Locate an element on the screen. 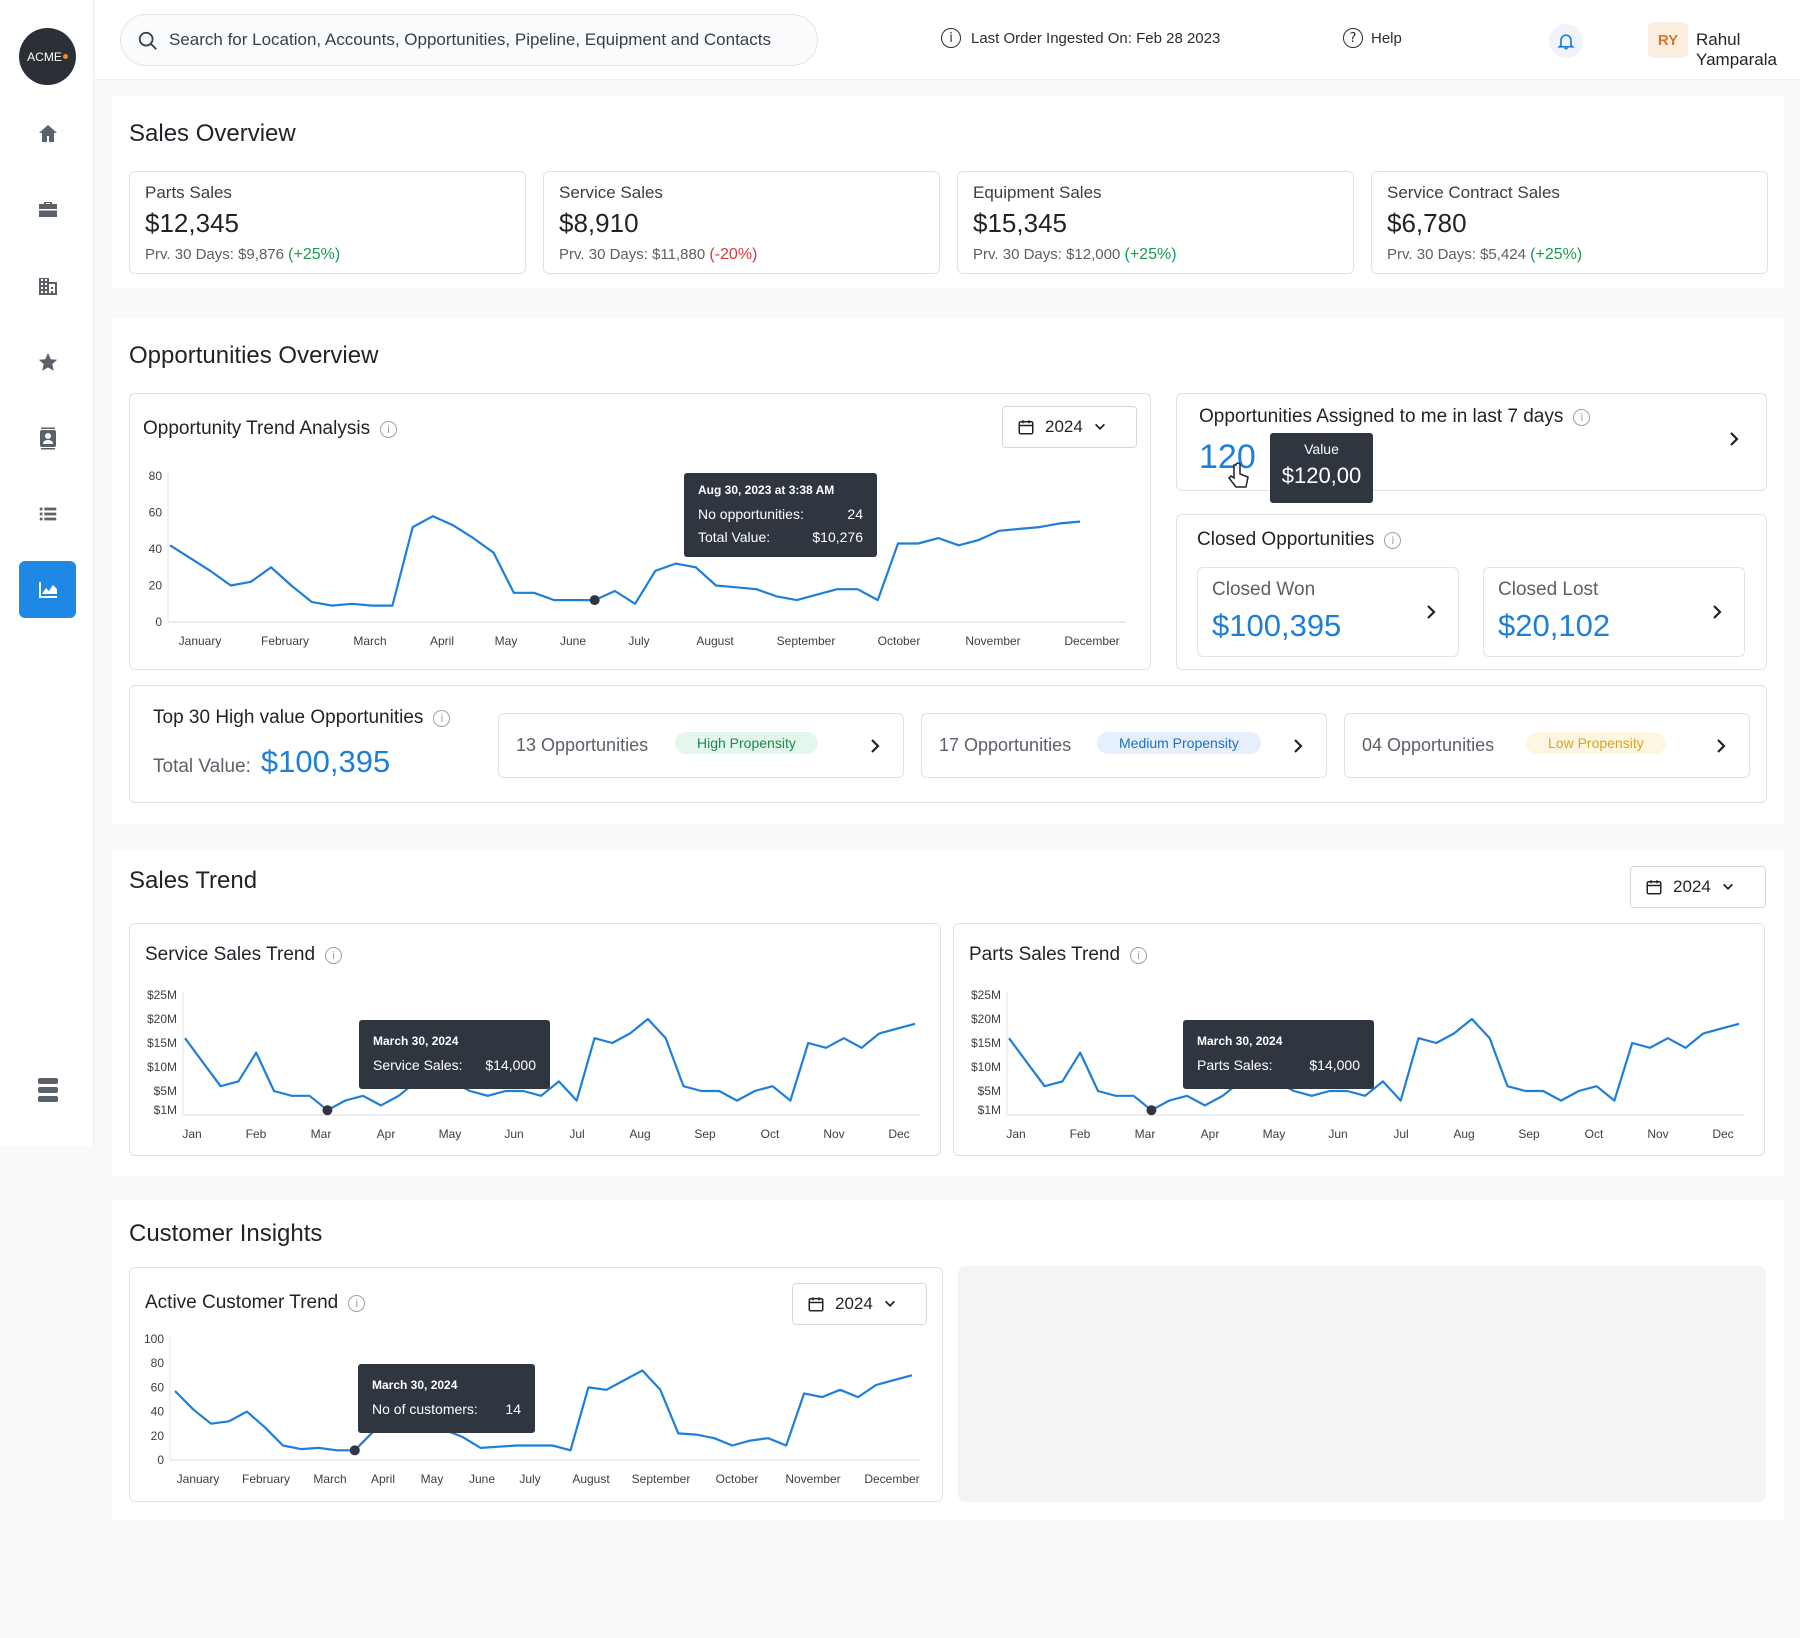  assigned-count: 120 is located at coordinates (1227, 457).